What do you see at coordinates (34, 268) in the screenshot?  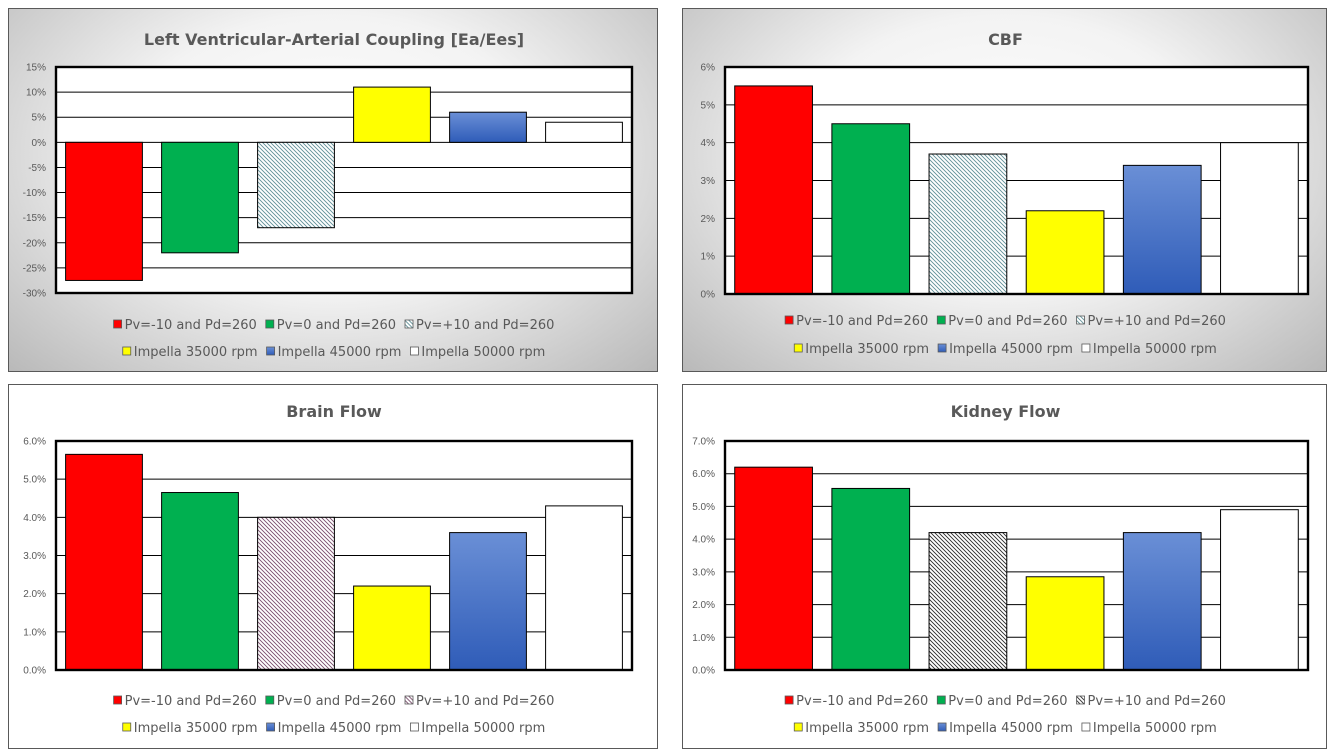 I see `y-tick-label: -25%` at bounding box center [34, 268].